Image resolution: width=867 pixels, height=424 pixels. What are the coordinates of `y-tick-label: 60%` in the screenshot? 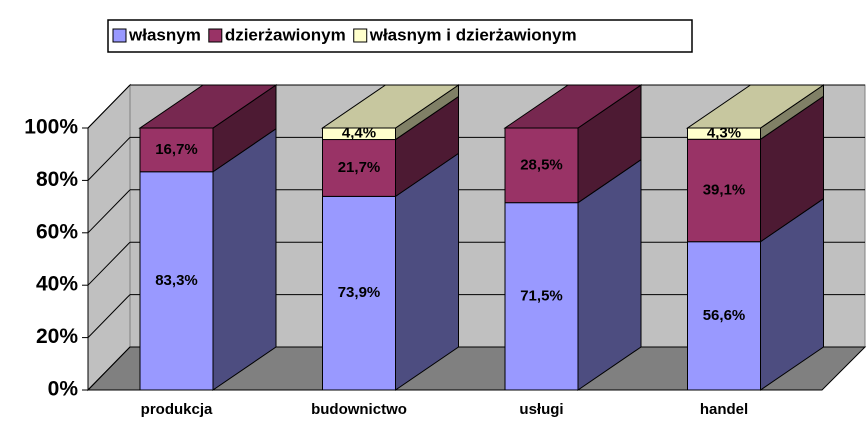 It's located at (57, 231).